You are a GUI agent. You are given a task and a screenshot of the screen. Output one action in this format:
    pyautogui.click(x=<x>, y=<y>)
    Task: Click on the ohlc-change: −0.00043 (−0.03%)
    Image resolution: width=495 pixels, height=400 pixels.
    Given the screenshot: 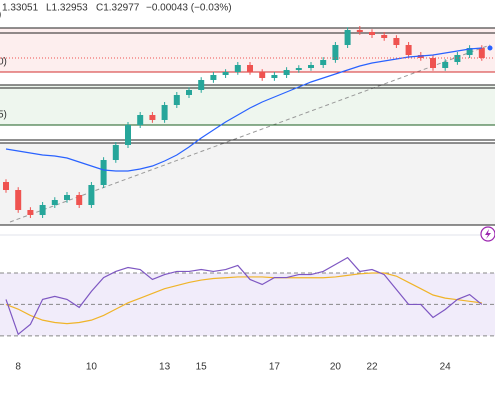 What is the action you would take?
    pyautogui.click(x=189, y=8)
    